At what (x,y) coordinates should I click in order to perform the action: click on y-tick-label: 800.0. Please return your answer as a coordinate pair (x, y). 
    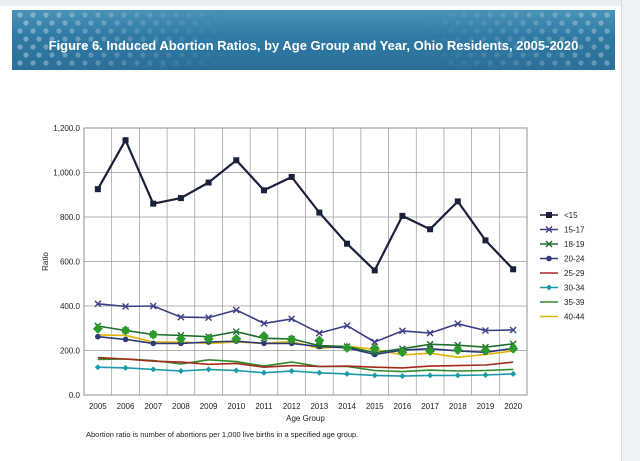
    Looking at the image, I should click on (70, 217).